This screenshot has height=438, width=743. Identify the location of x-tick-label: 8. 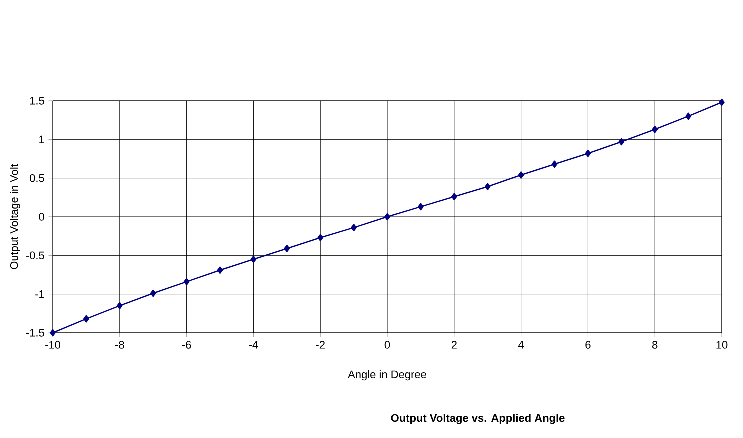
(655, 345).